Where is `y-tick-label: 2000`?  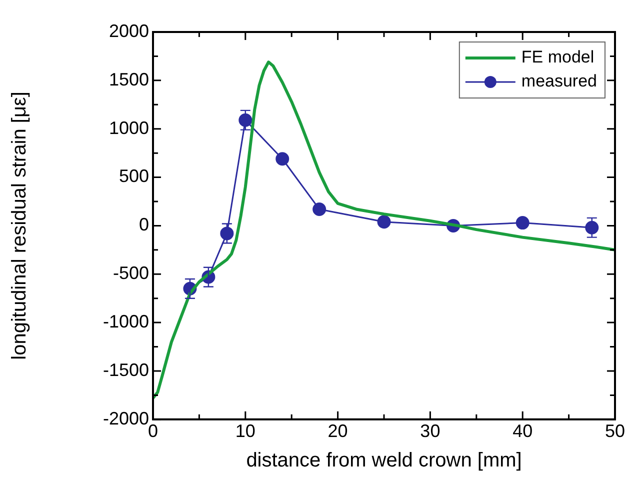
y-tick-label: 2000 is located at coordinates (128, 30).